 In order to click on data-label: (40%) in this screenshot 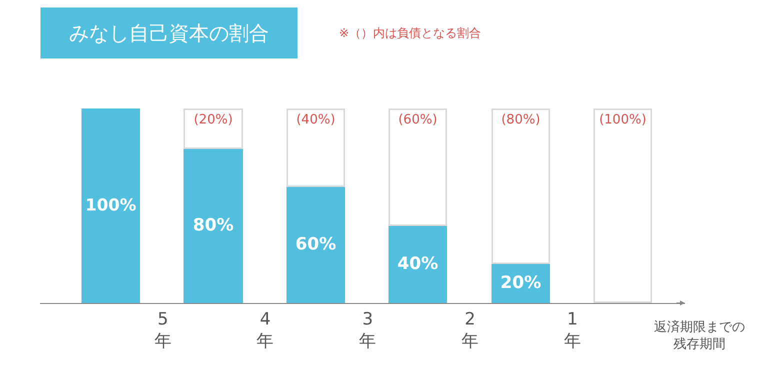, I will do `click(316, 120)`.